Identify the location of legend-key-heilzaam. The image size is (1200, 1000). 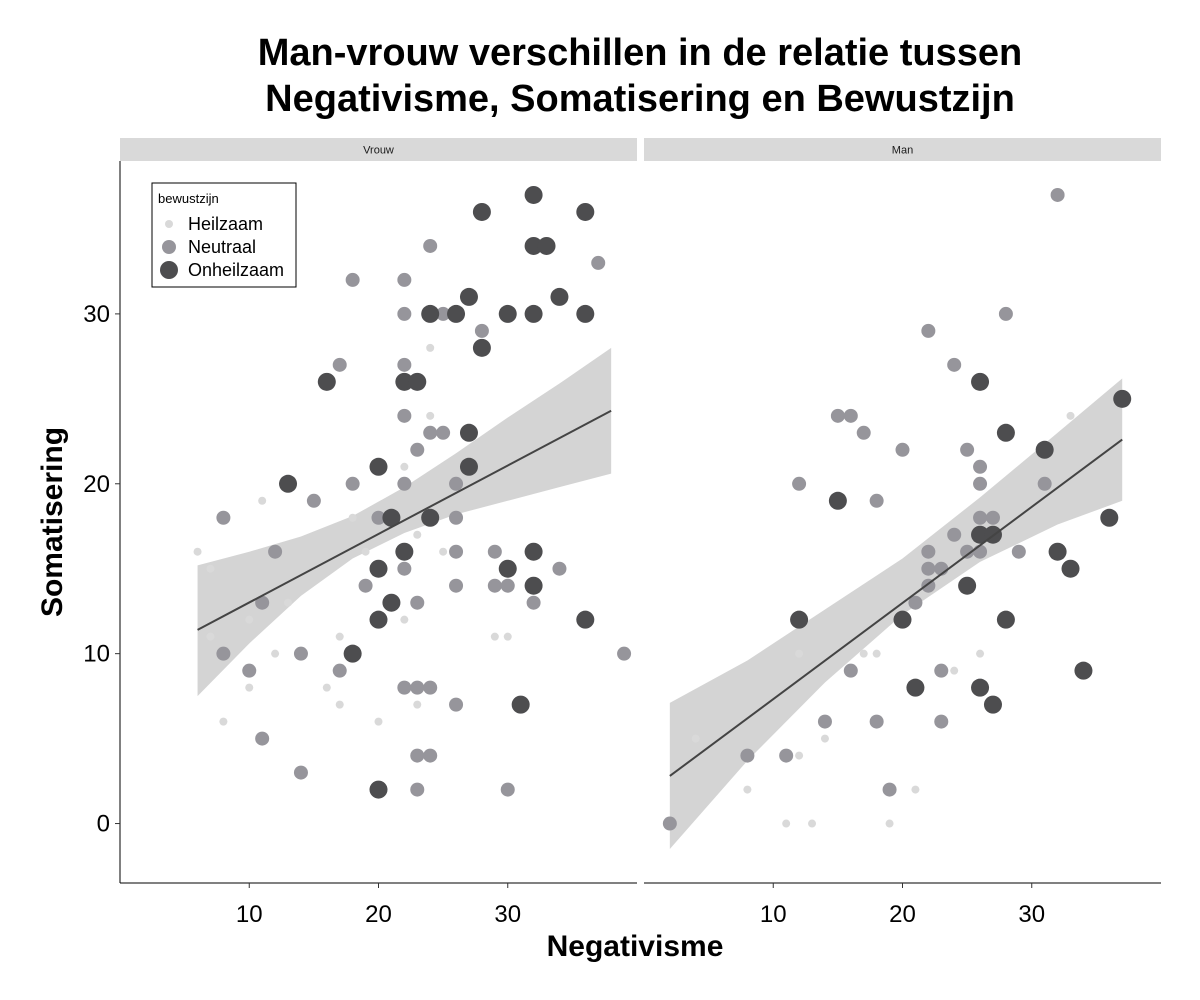
(169, 224).